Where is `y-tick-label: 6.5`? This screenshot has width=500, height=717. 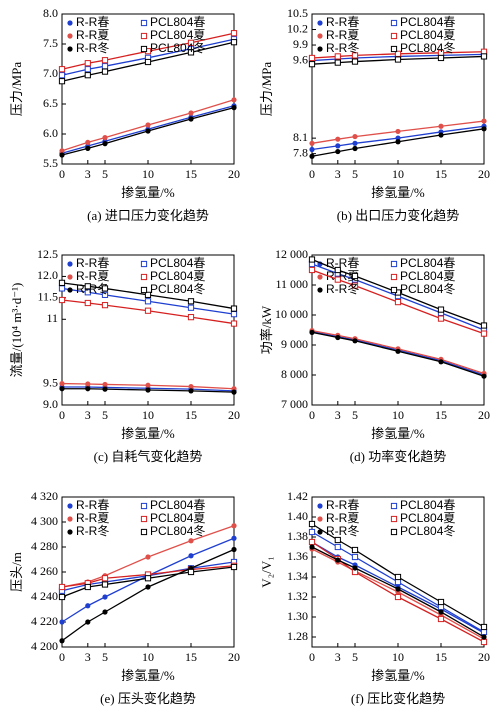 y-tick-label: 6.5 is located at coordinates (50, 103).